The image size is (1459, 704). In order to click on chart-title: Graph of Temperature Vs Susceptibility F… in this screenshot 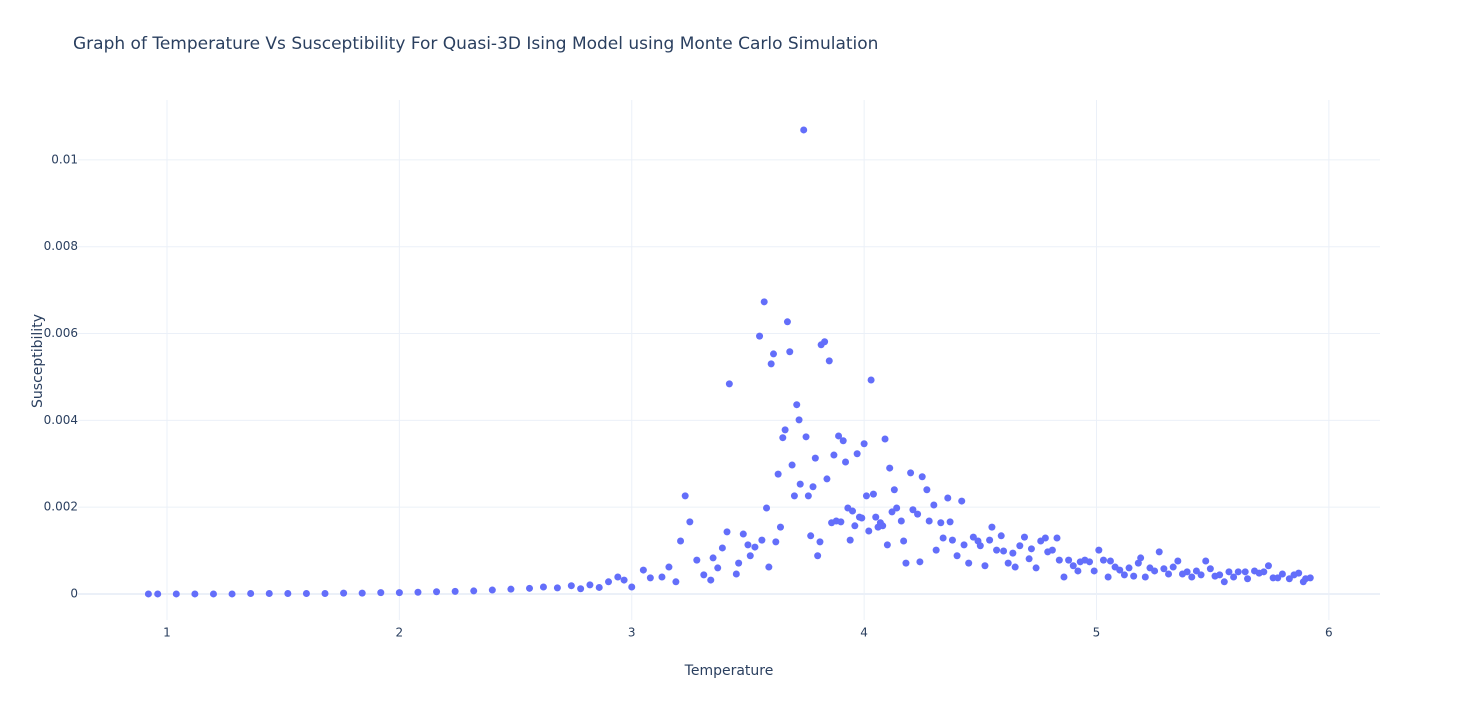, I will do `click(475, 44)`.